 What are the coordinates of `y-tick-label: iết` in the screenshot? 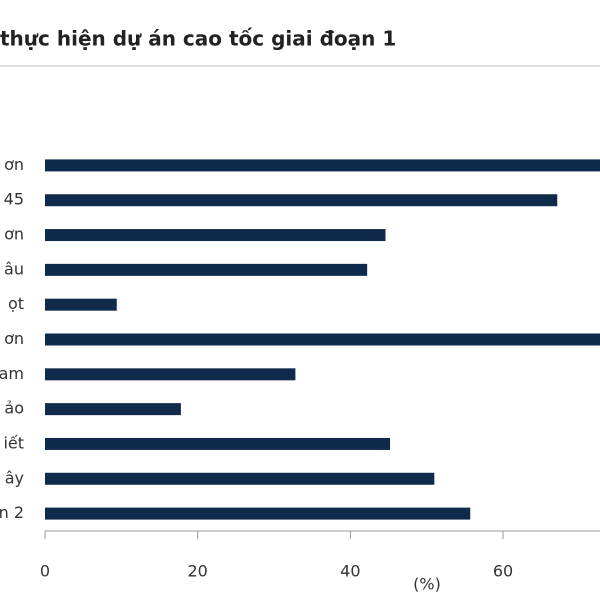 It's located at (13, 442).